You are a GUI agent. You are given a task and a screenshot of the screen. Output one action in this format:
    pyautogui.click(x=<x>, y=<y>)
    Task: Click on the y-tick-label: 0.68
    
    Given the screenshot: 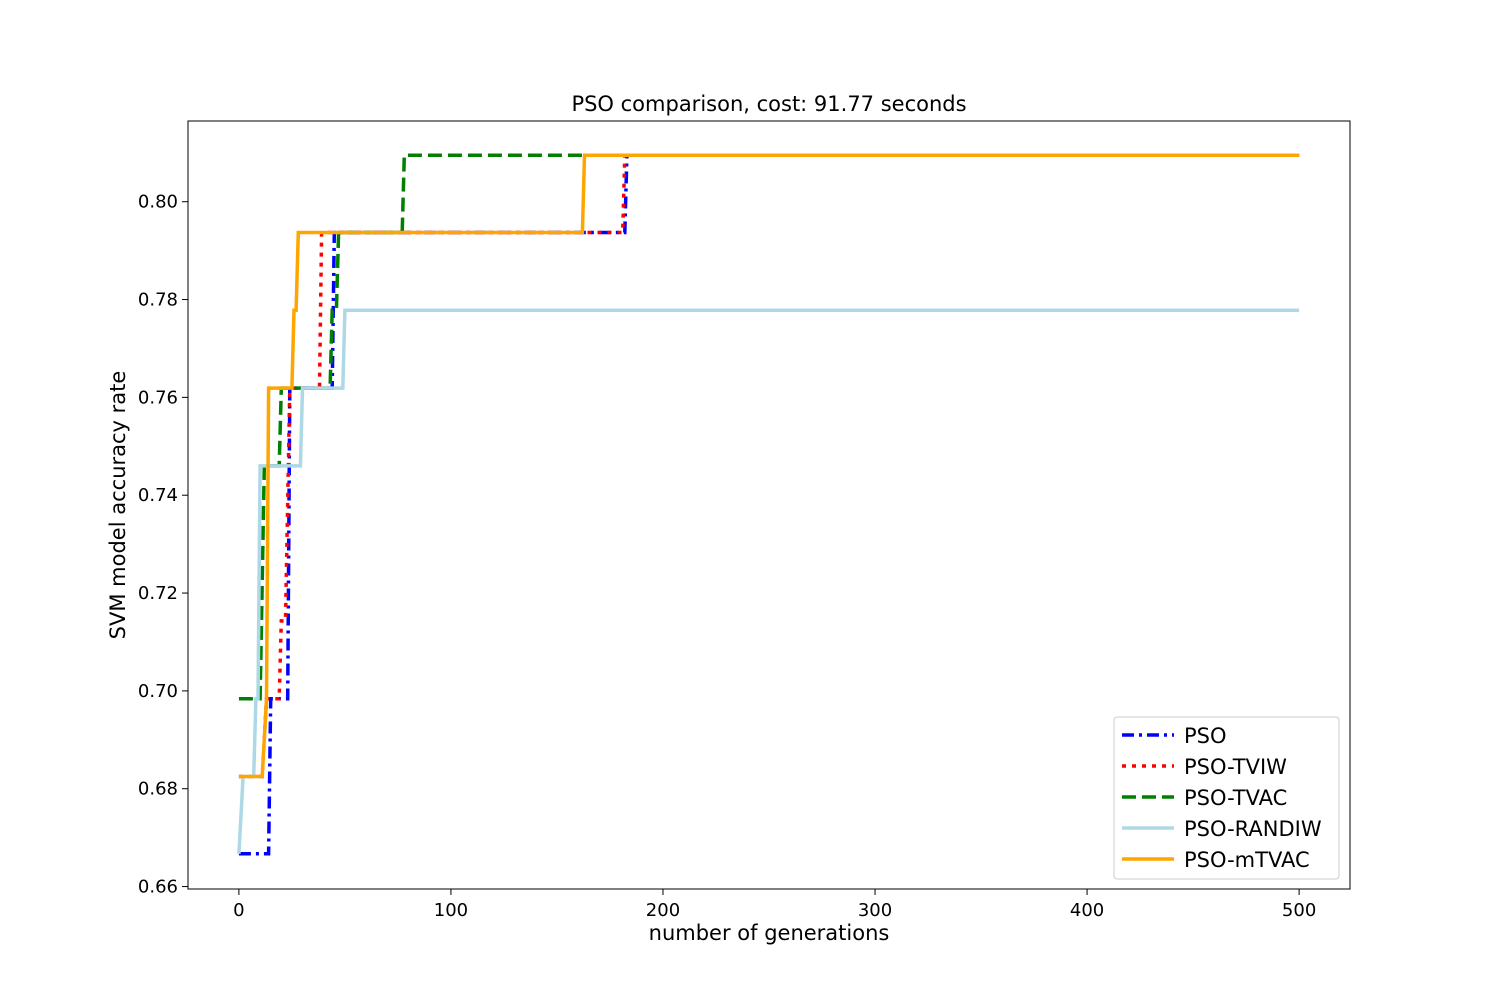 What is the action you would take?
    pyautogui.click(x=158, y=789)
    